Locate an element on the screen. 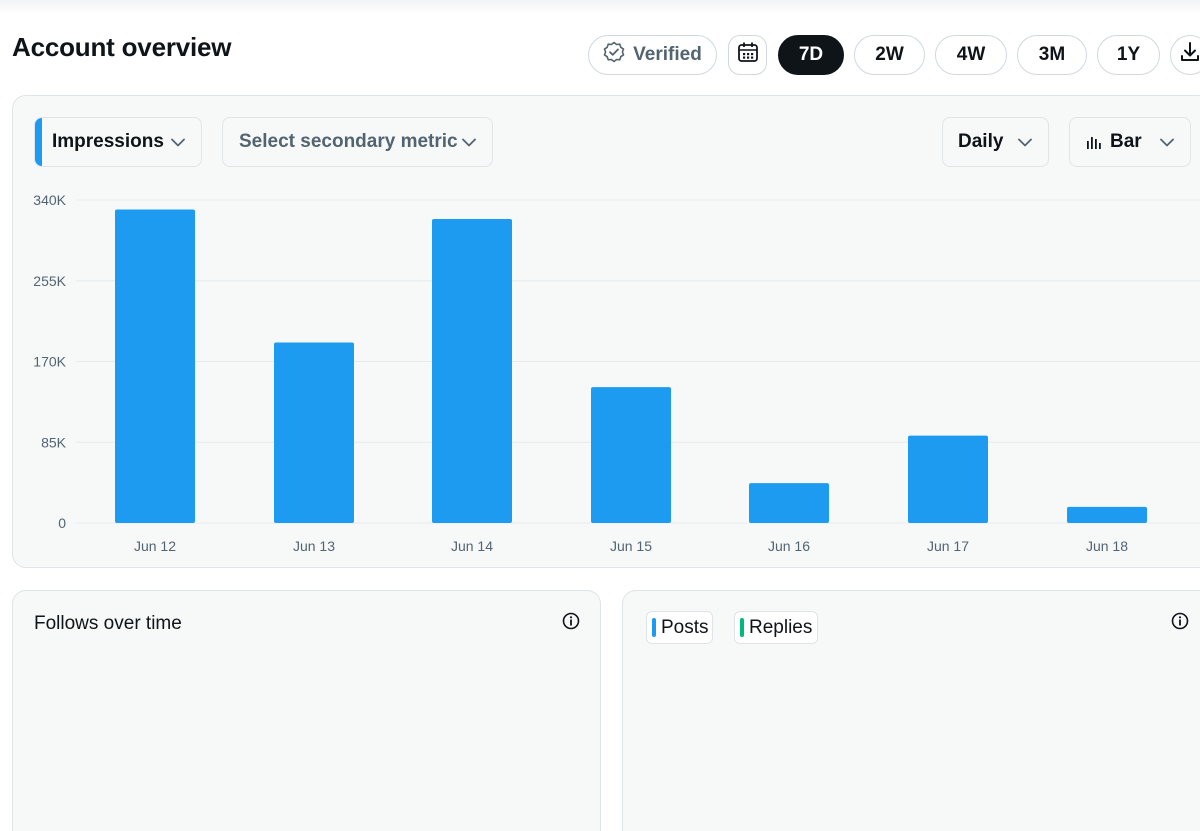 The height and width of the screenshot is (831, 1200). interval-label: Daily is located at coordinates (981, 141).